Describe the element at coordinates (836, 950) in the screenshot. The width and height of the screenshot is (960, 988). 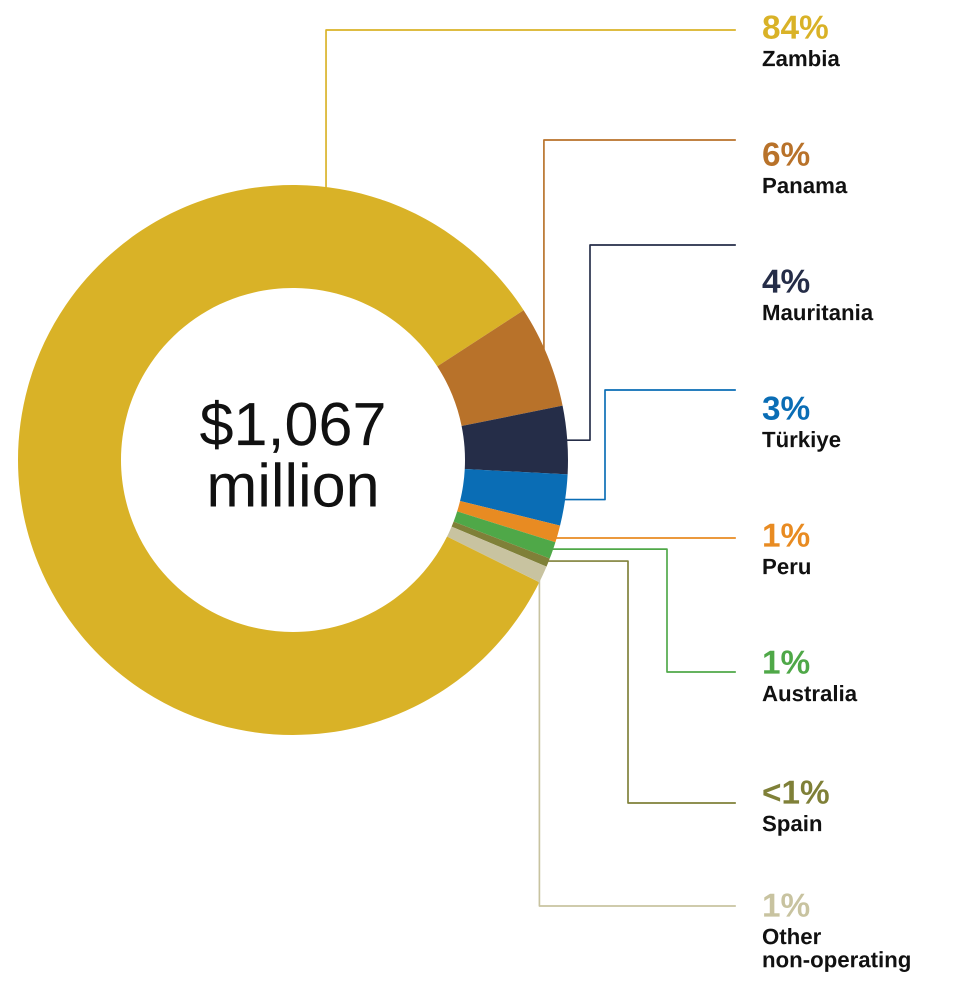
I see `slice-label: Other non-operating` at that location.